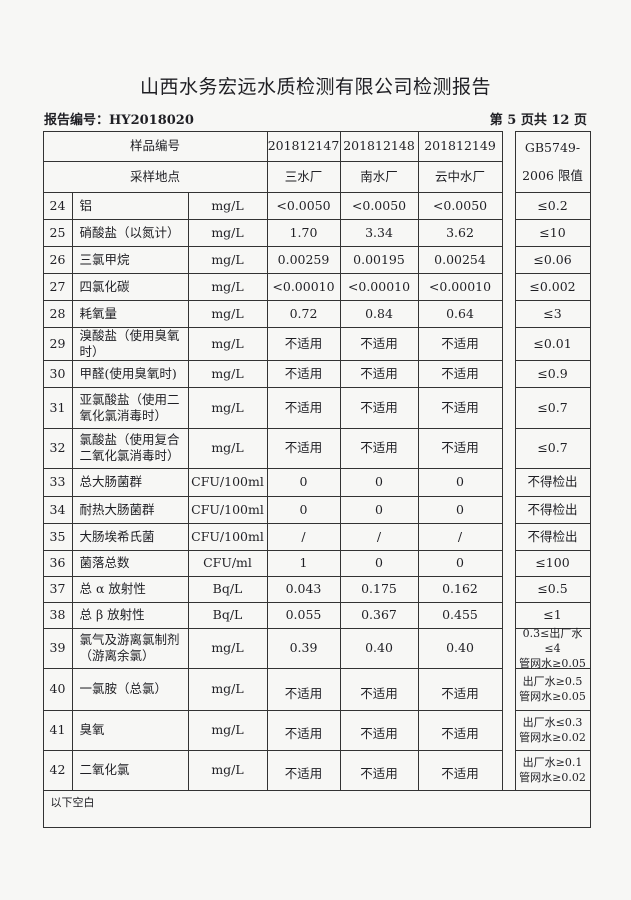  Describe the element at coordinates (379, 313) in the screenshot. I see `result-value: 0.84` at that location.